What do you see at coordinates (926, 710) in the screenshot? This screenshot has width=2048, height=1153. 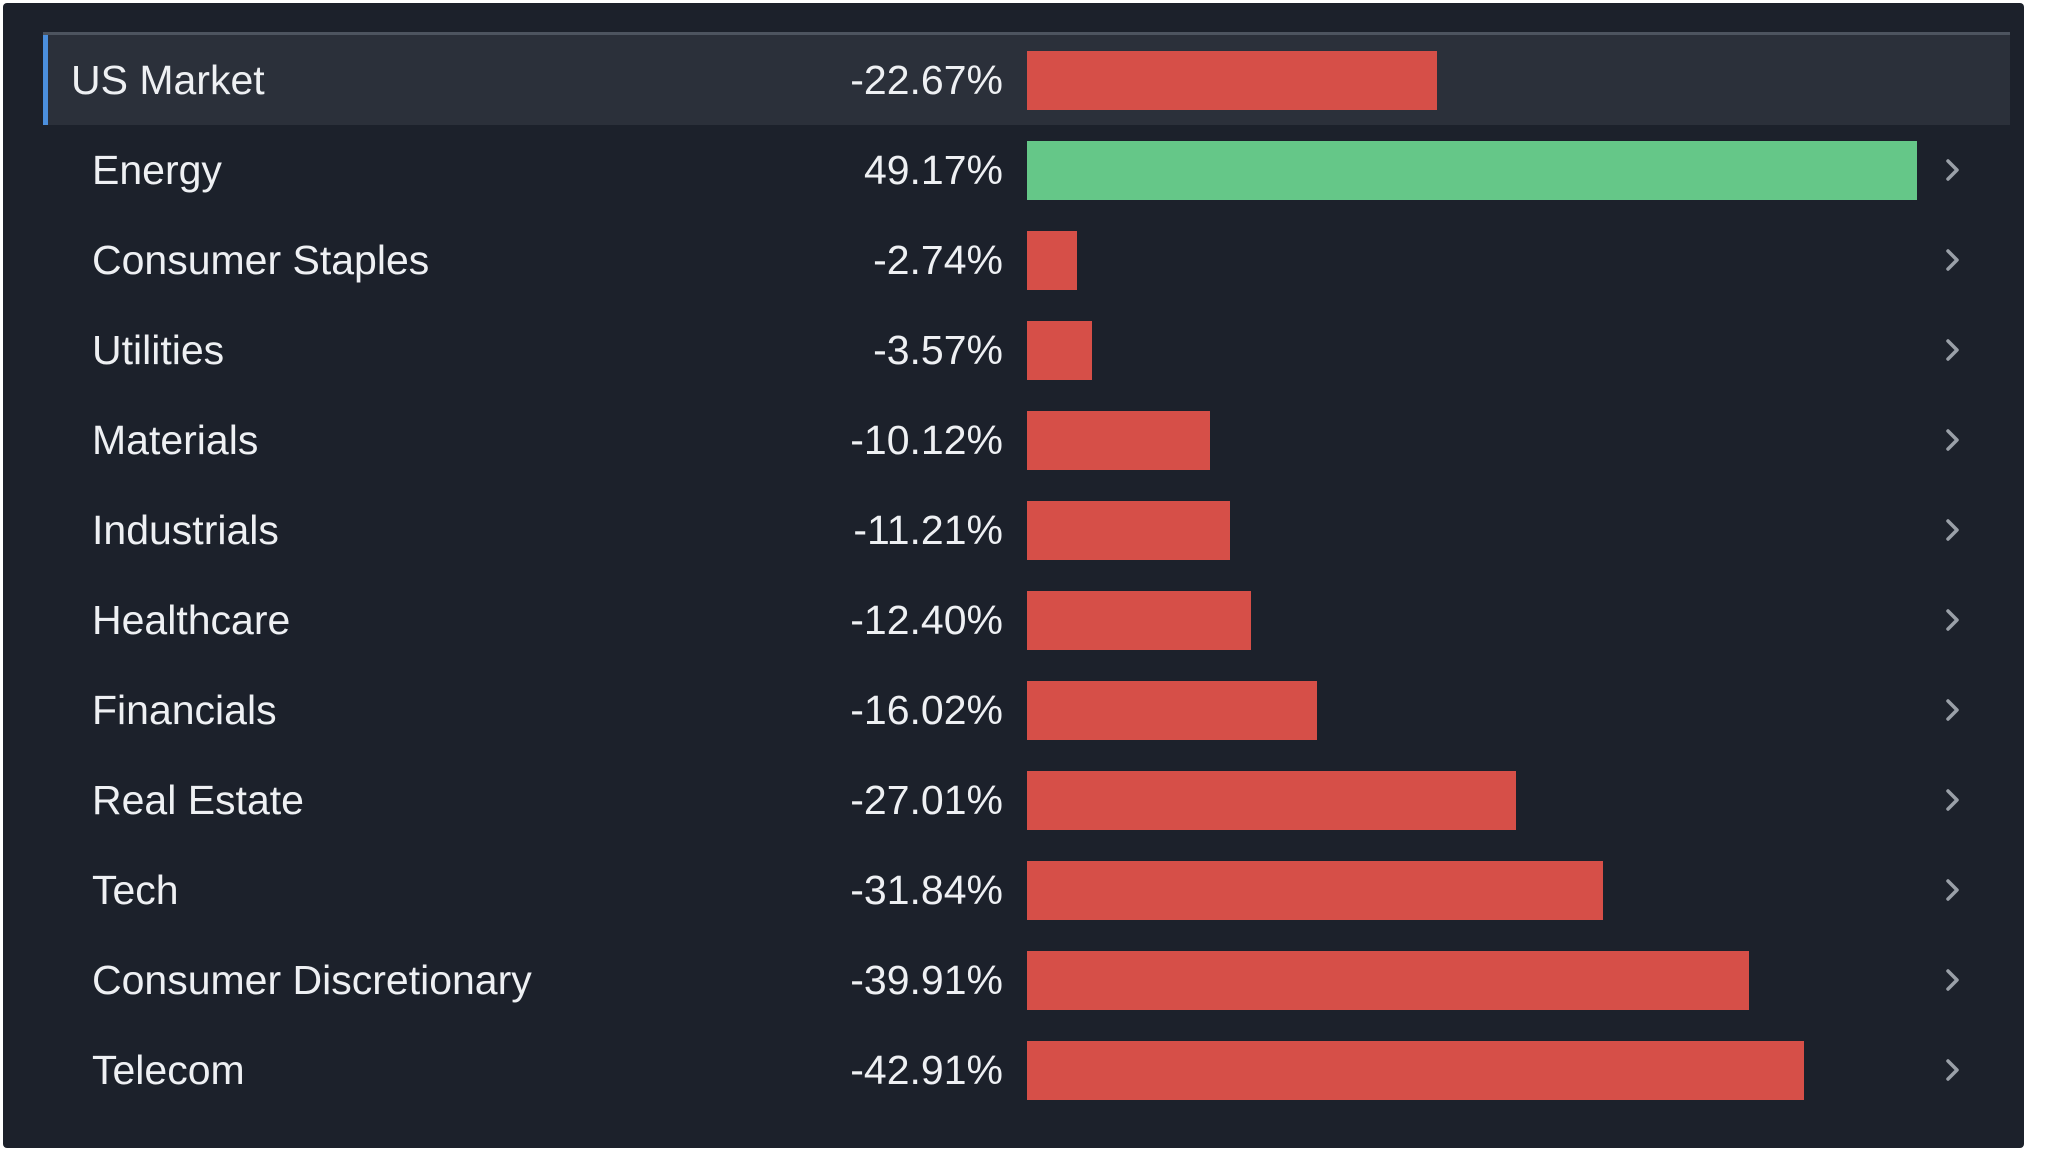 I see `value-label: -16.02%` at bounding box center [926, 710].